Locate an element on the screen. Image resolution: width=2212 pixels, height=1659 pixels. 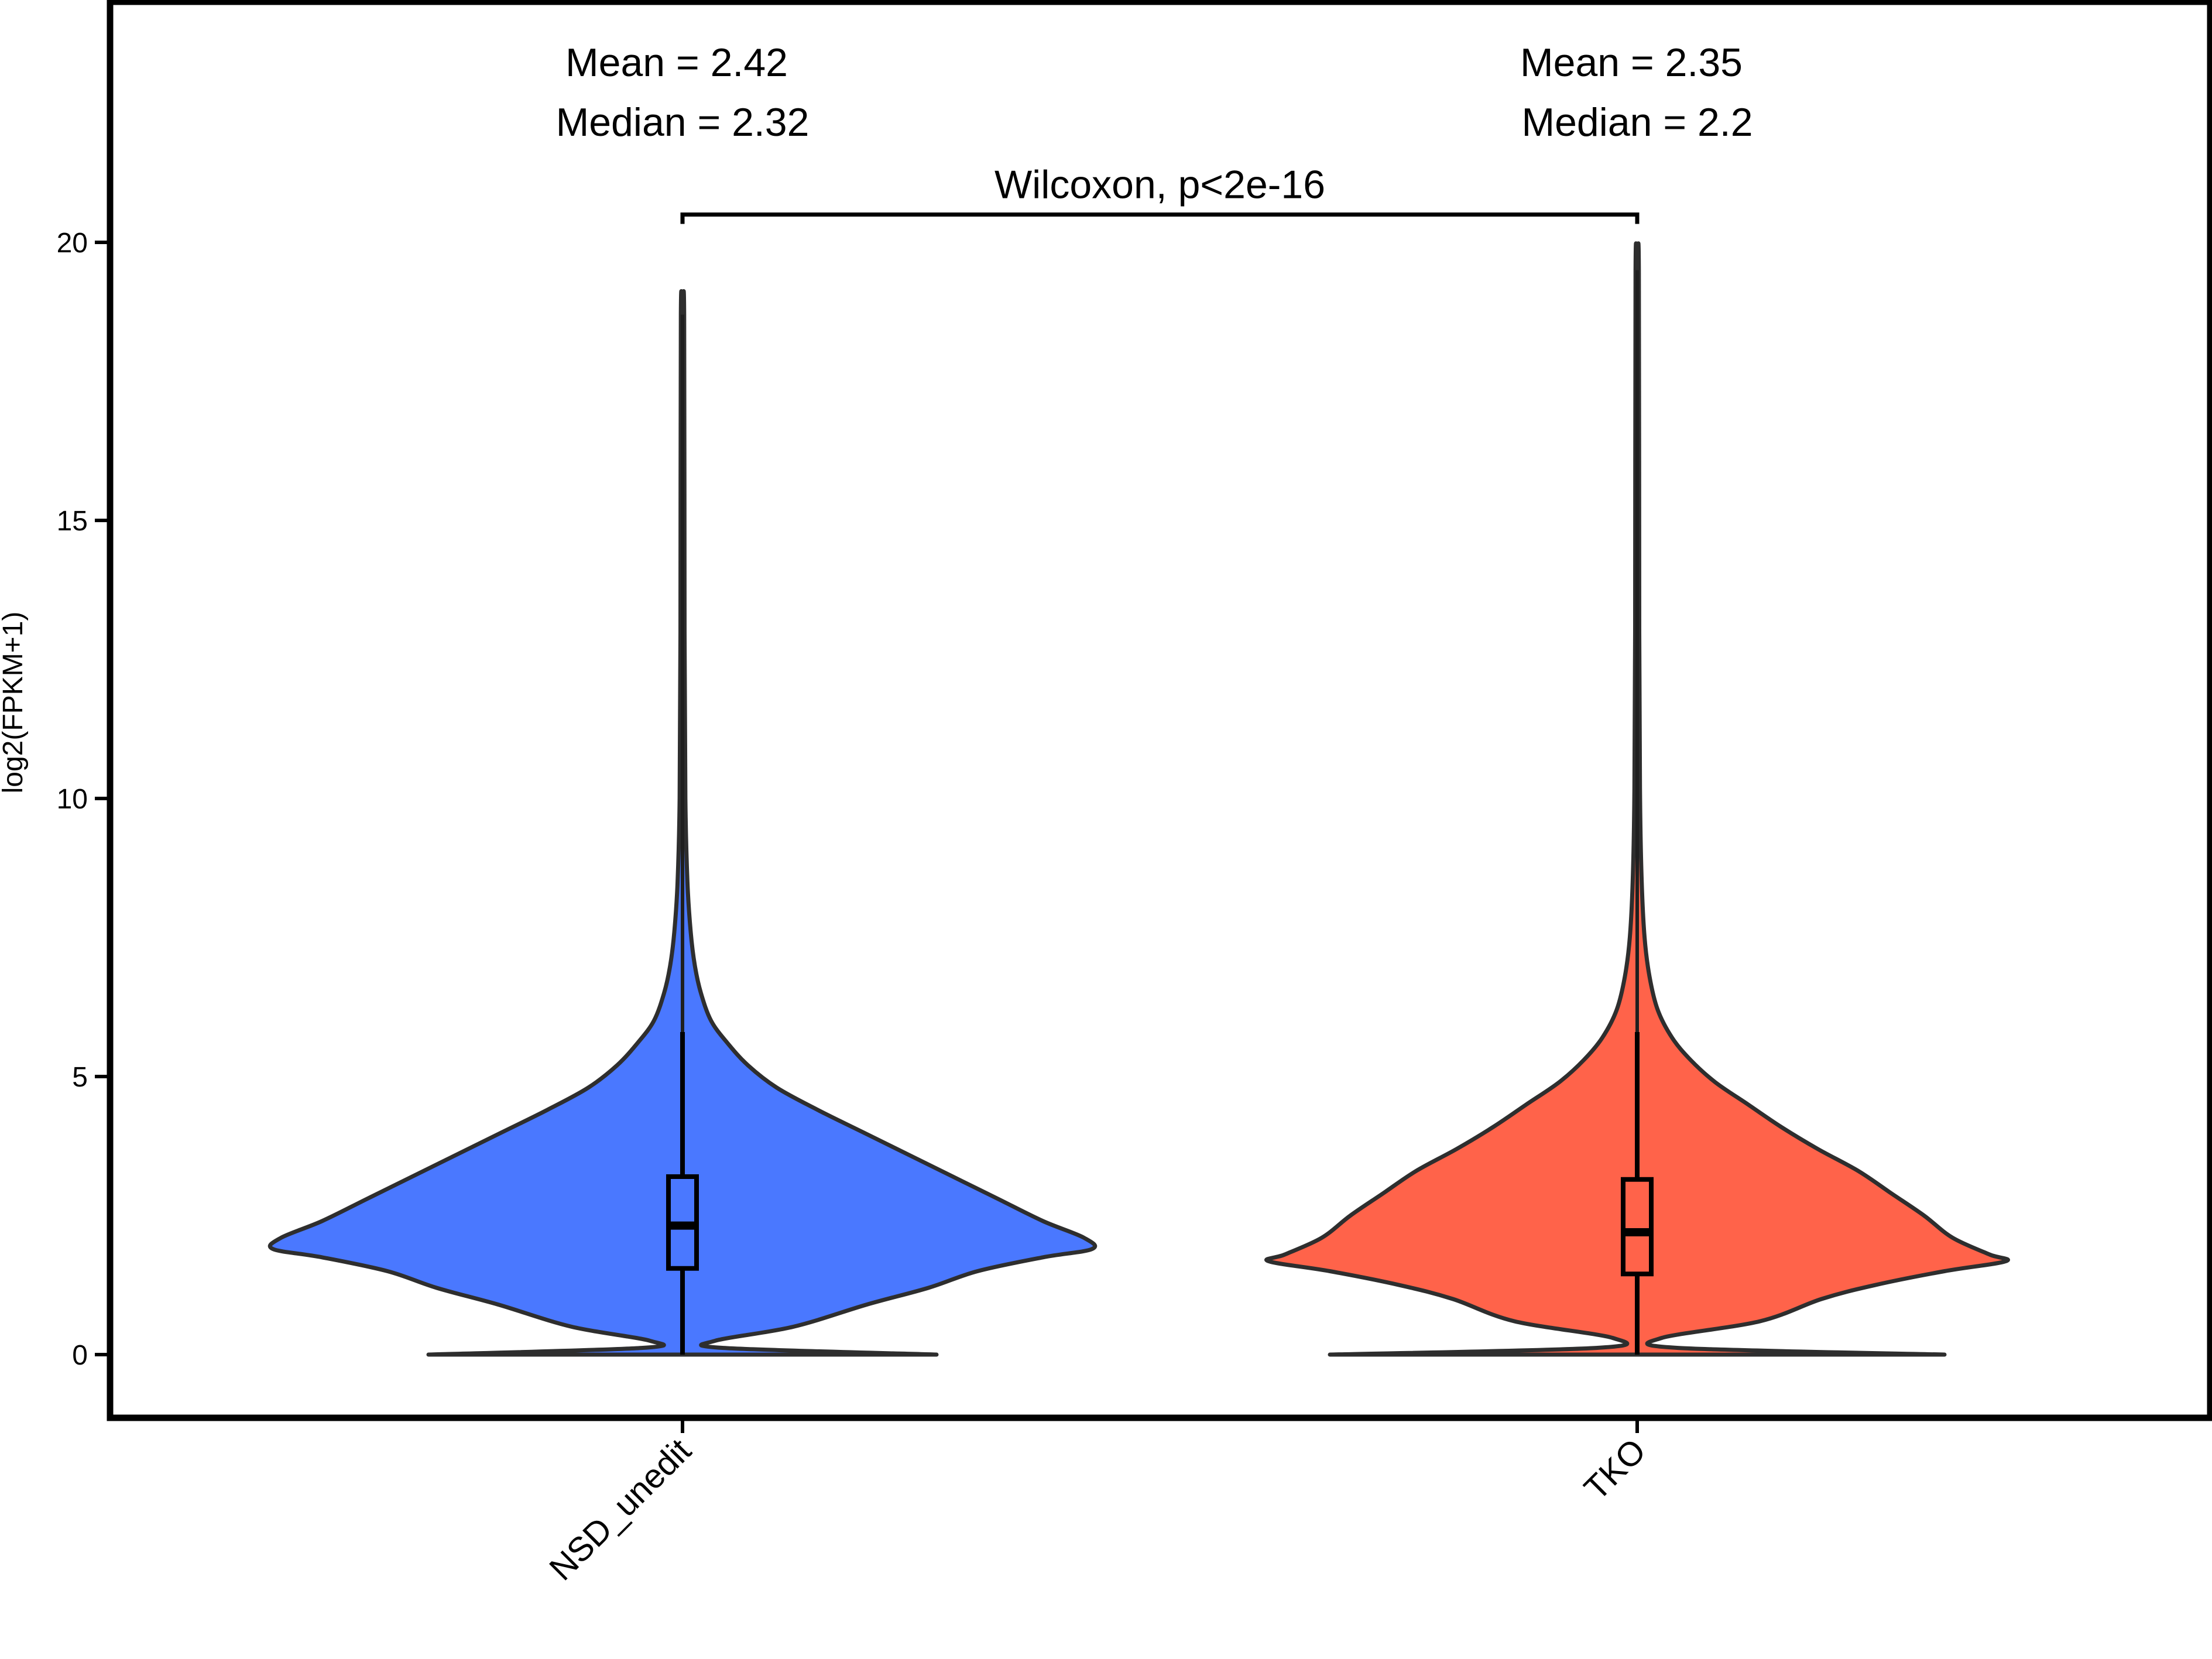
median-label-TKO: Median = 2.2 is located at coordinates (1637, 122).